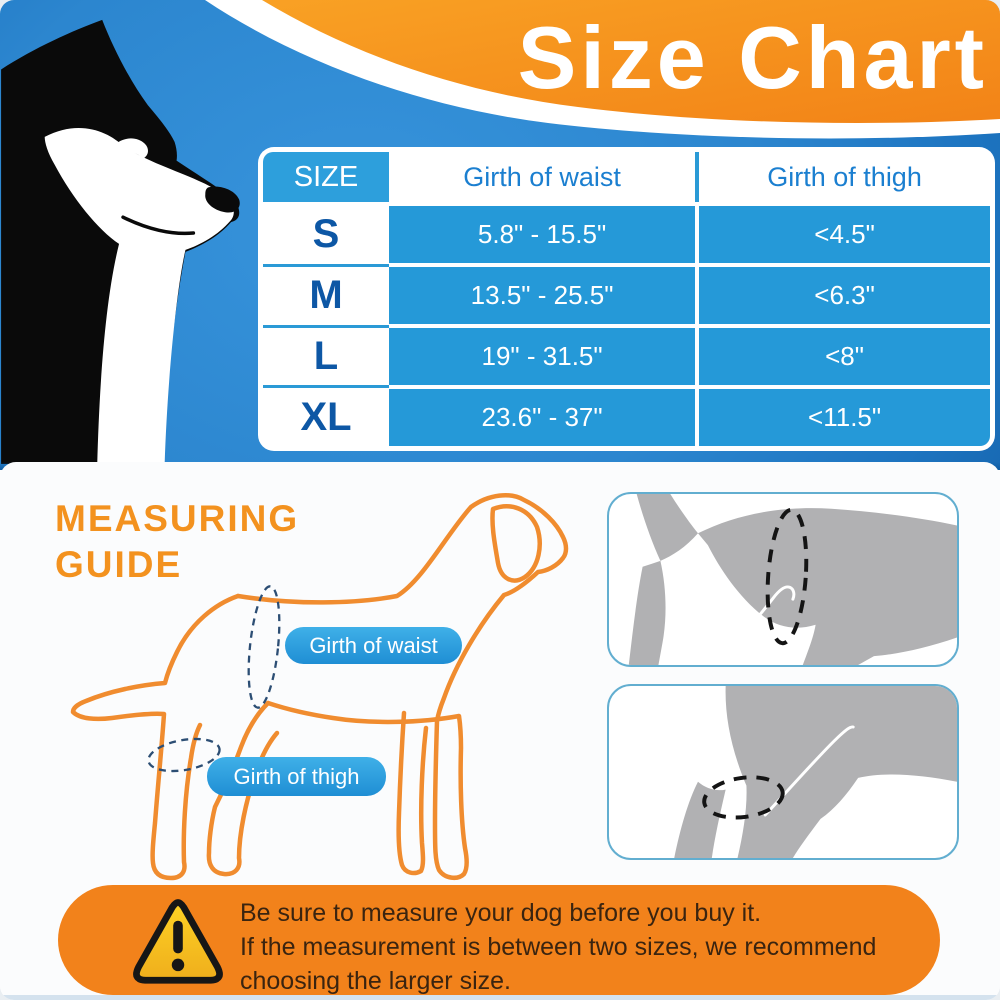 The width and height of the screenshot is (1000, 1000). Describe the element at coordinates (542, 295) in the screenshot. I see `table-cell-waist-m: 13.5" - 25.5"` at that location.